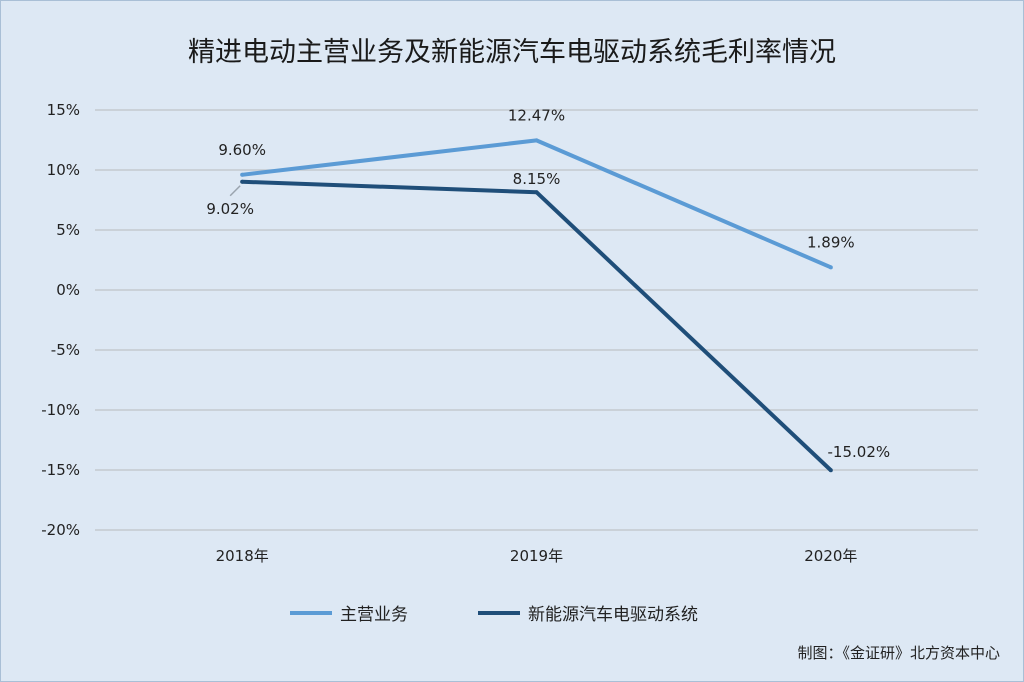  Describe the element at coordinates (374, 615) in the screenshot. I see `legend-label-main-business: 主营业务` at that location.